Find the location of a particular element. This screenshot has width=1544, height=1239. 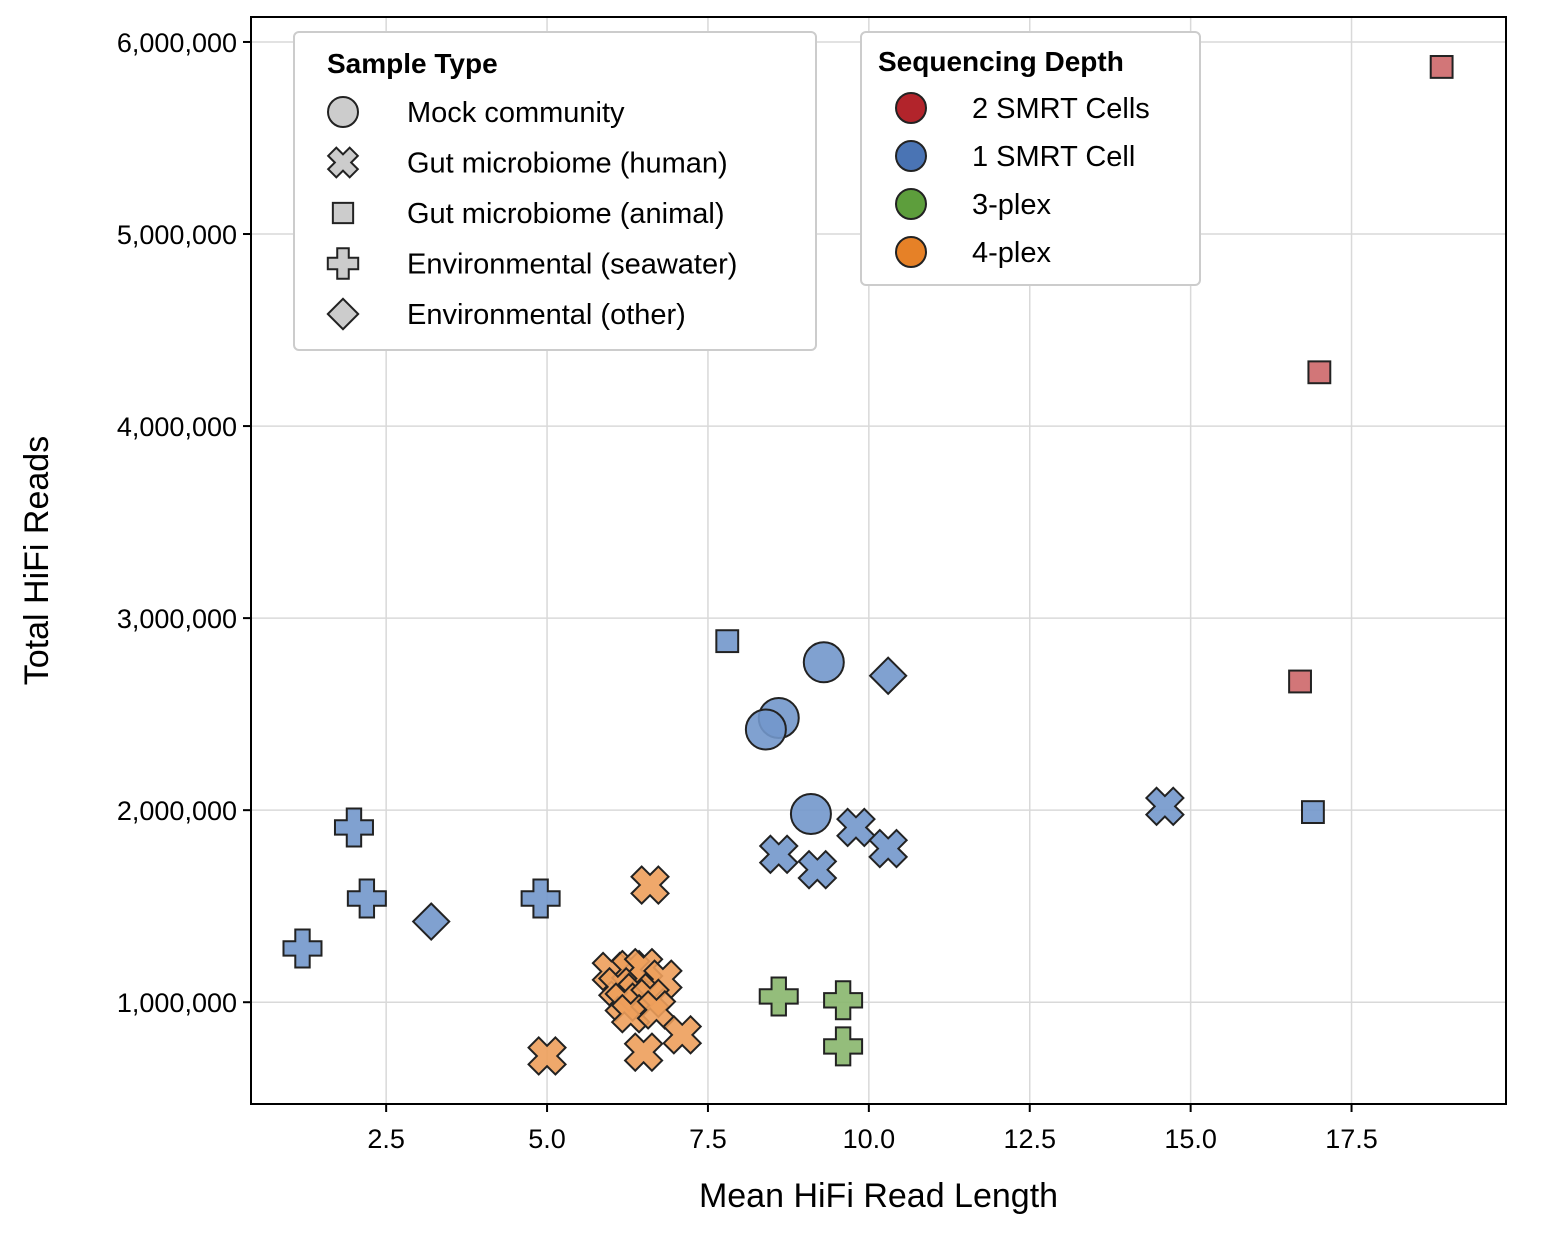

legend-marker-2smrt is located at coordinates (911, 108).